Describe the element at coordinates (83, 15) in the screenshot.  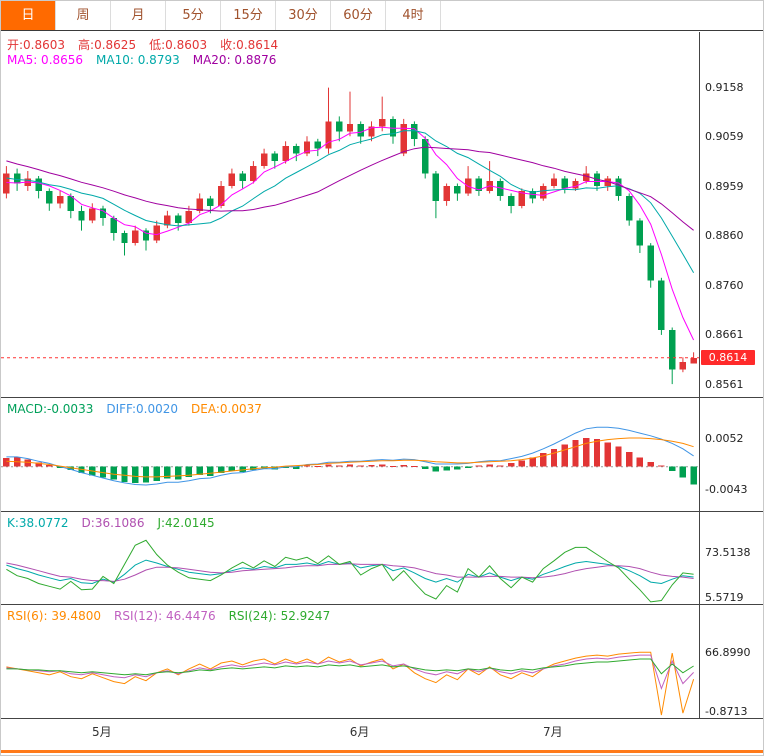
I see `timeframe-tab-2: 周` at that location.